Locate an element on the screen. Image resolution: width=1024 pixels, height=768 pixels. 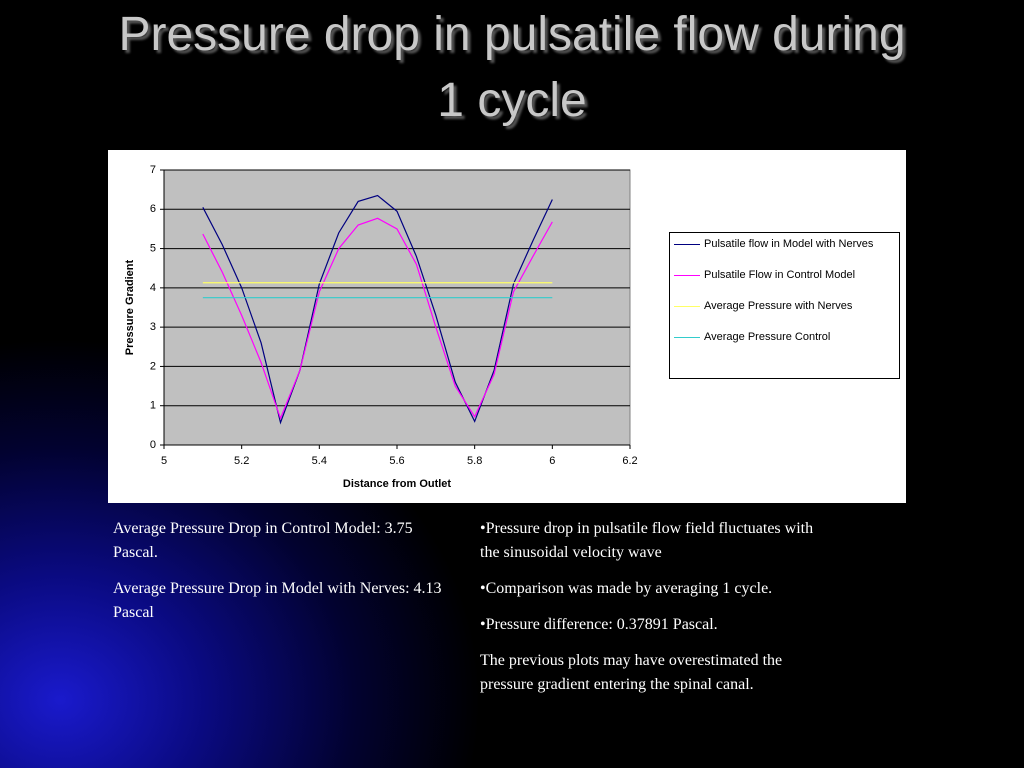
y-tick-label: 5 is located at coordinates (153, 248).